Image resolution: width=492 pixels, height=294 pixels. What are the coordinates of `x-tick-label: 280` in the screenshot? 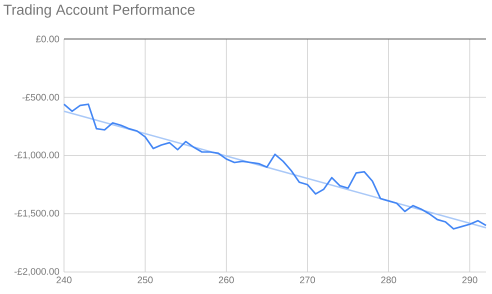 It's located at (388, 280).